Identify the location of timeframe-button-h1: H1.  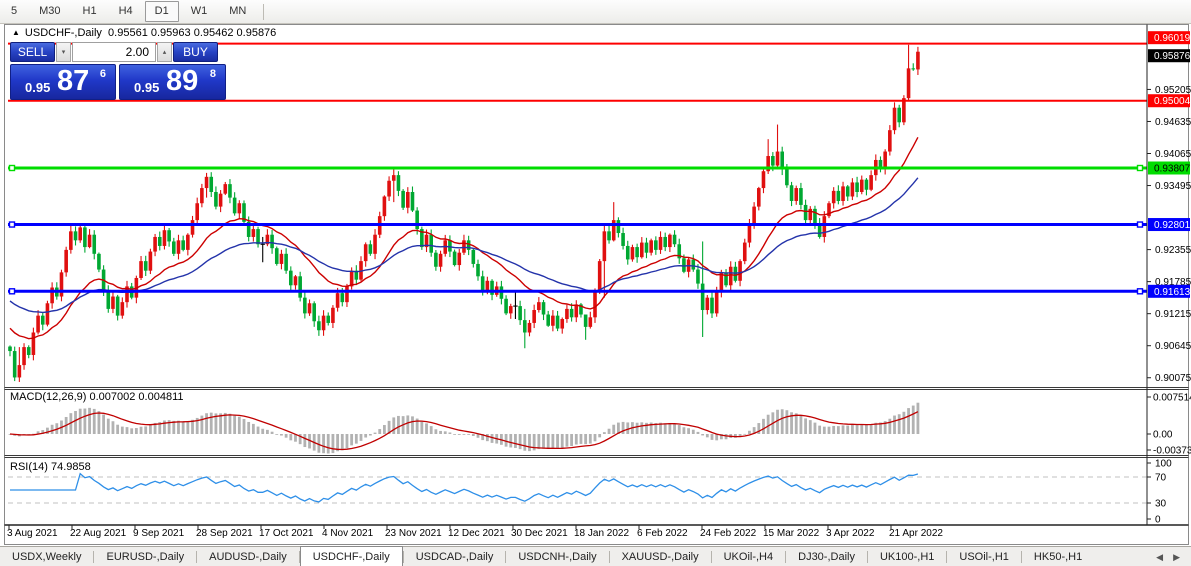
(90, 11).